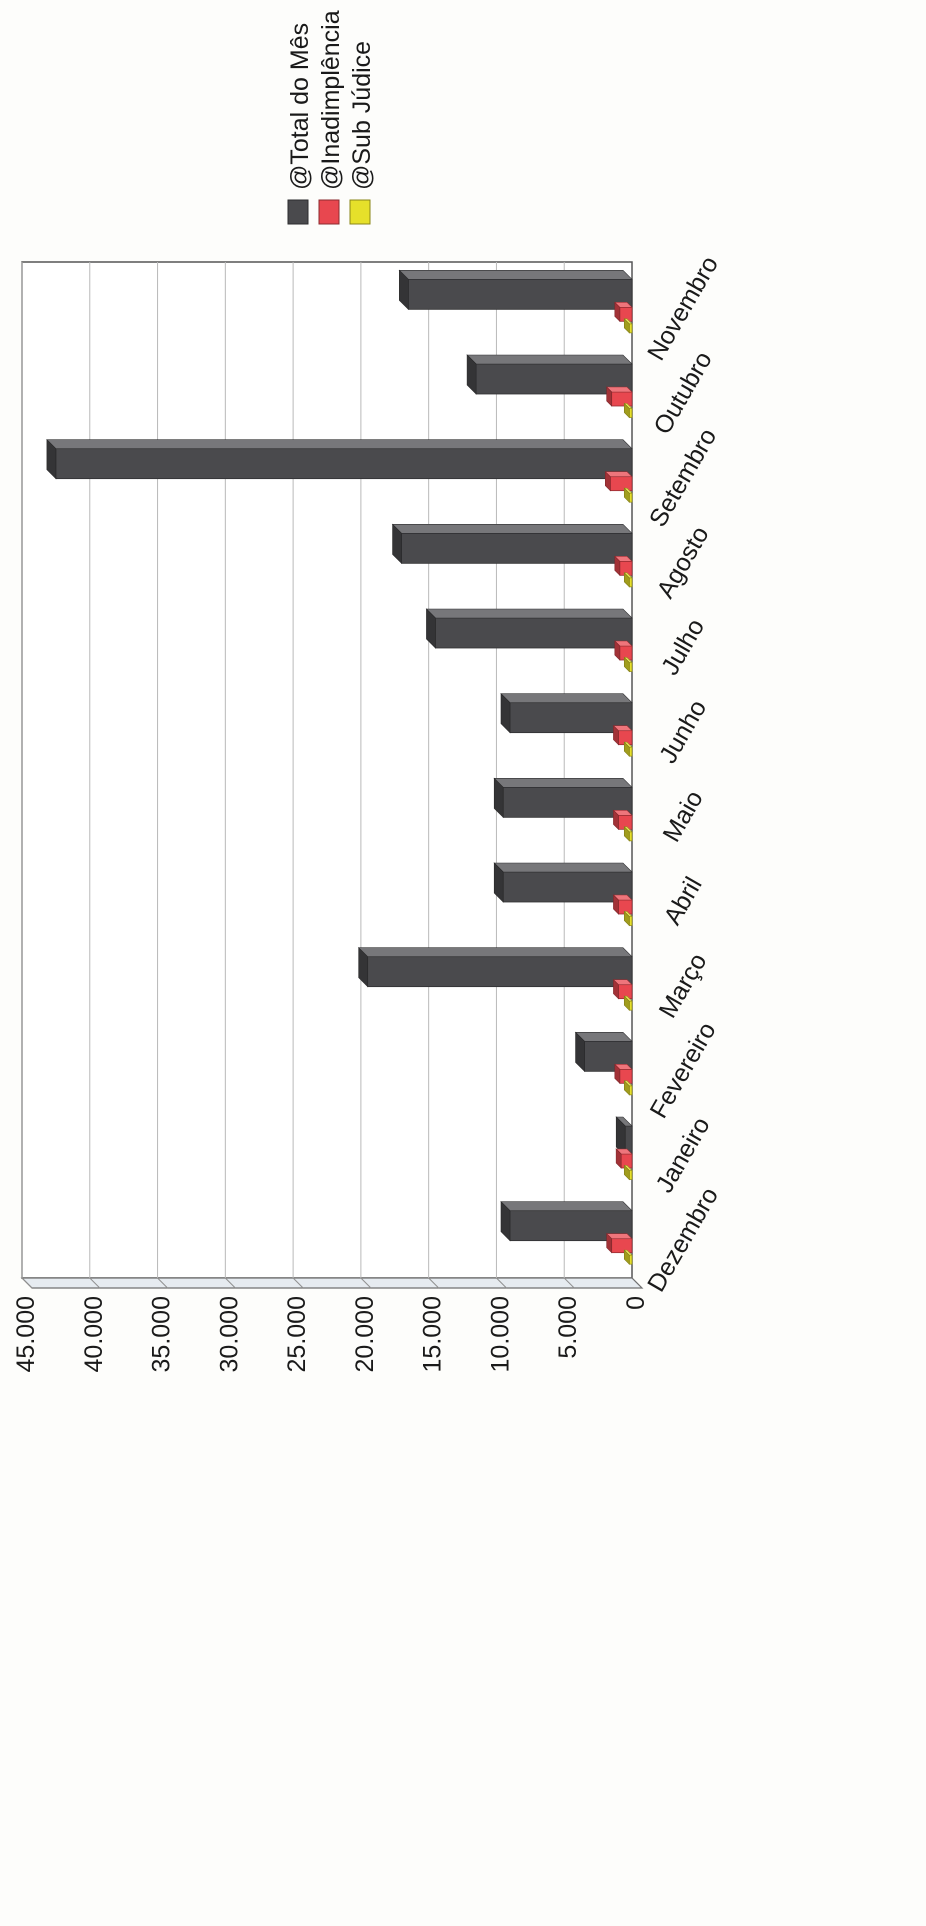 Image resolution: width=926 pixels, height=1926 pixels. I want to click on value-tick-label: 25.000, so click(297, 1334).